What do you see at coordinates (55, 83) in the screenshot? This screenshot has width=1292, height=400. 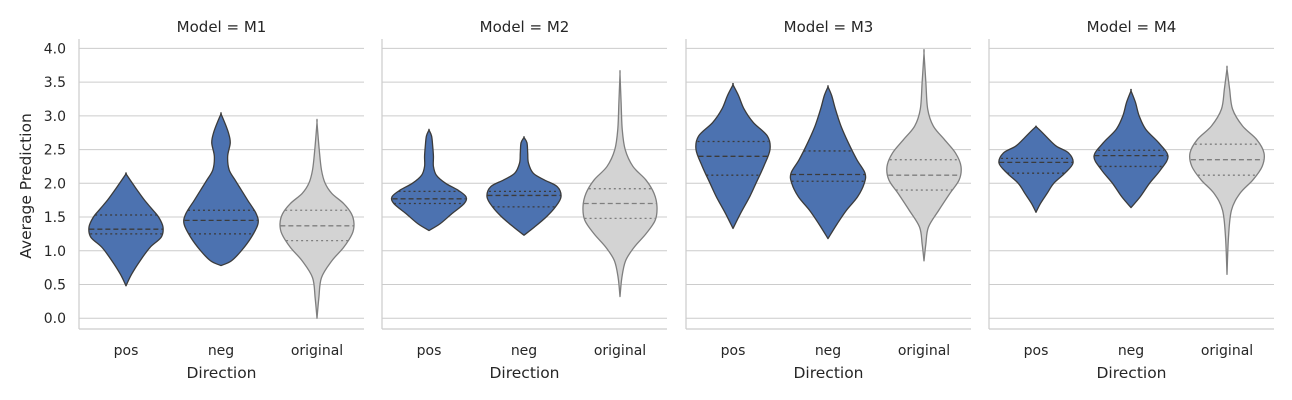 I see `y-tick-label: 3.5` at bounding box center [55, 83].